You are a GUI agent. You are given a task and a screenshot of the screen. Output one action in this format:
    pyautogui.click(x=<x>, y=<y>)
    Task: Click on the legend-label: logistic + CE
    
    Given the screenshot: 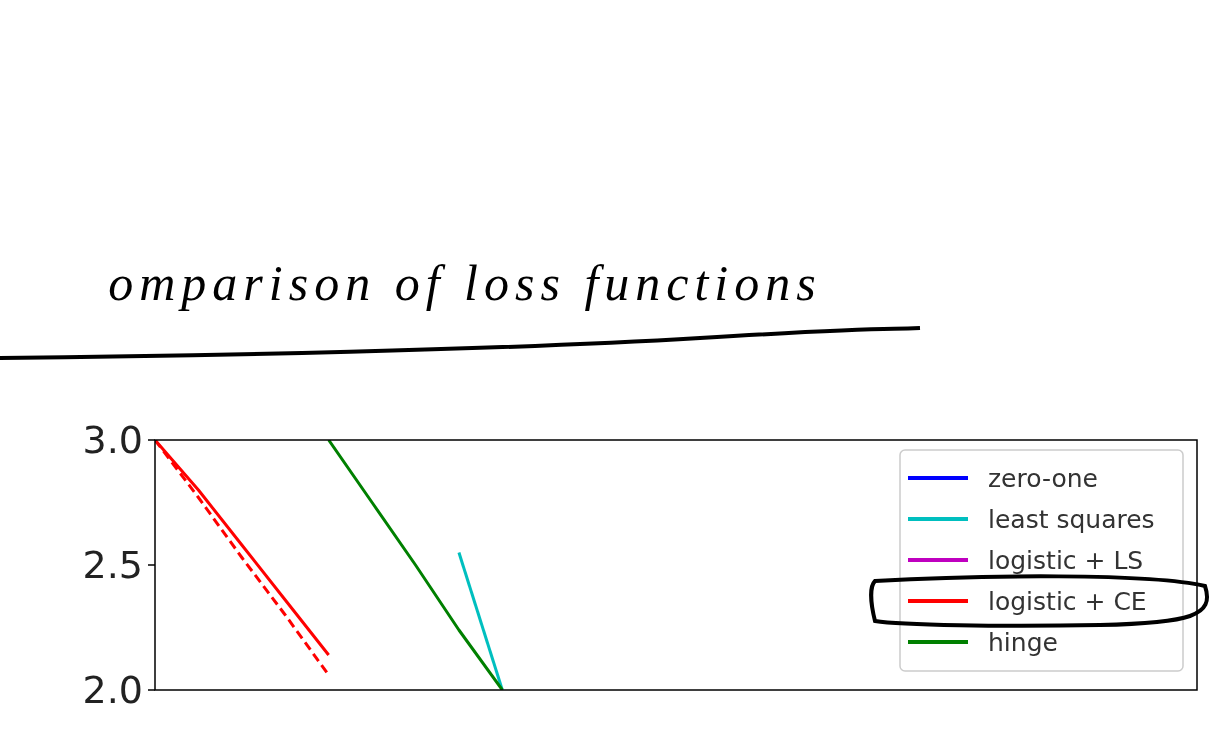 What is the action you would take?
    pyautogui.click(x=1067, y=601)
    